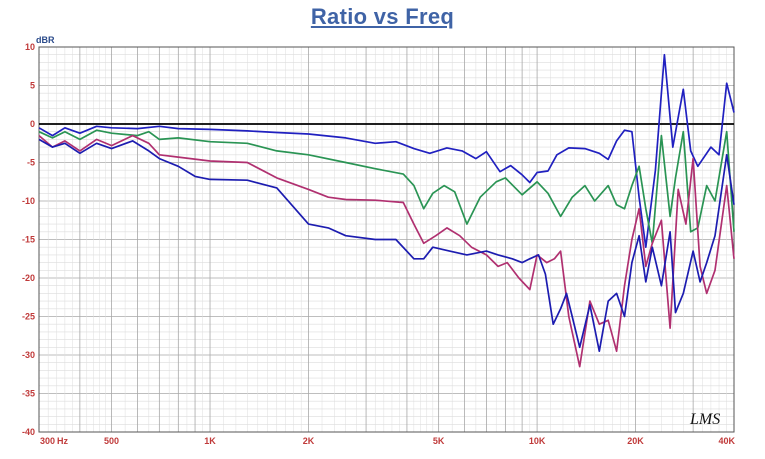  I want to click on x-tick-label: 500, so click(111, 441).